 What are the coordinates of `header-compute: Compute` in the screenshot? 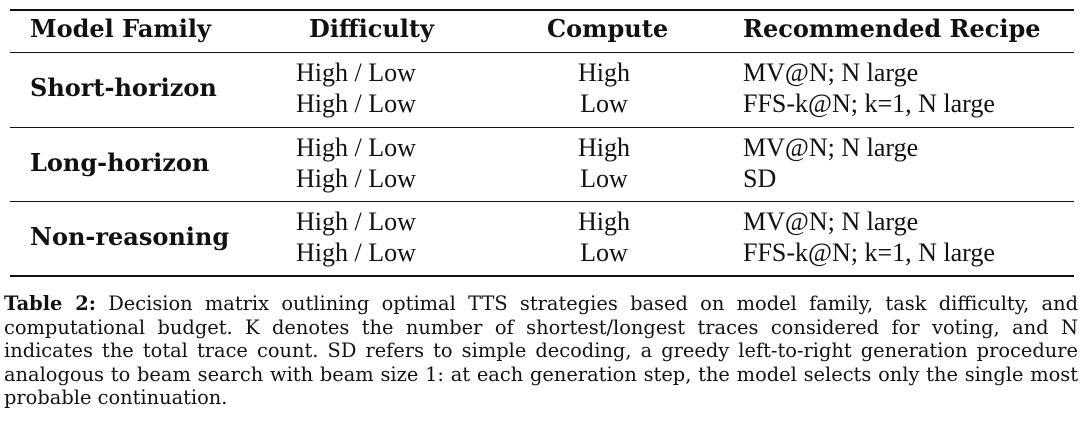 It's located at (608, 28).